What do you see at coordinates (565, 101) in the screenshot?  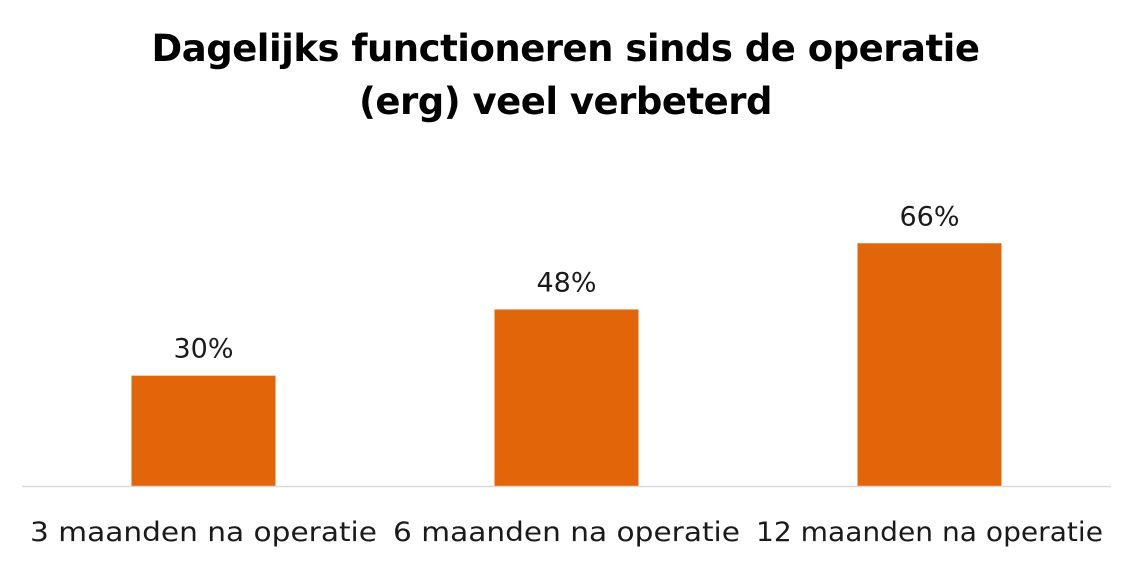 I see `chart-title-line-2: (erg) veel verbeterd` at bounding box center [565, 101].